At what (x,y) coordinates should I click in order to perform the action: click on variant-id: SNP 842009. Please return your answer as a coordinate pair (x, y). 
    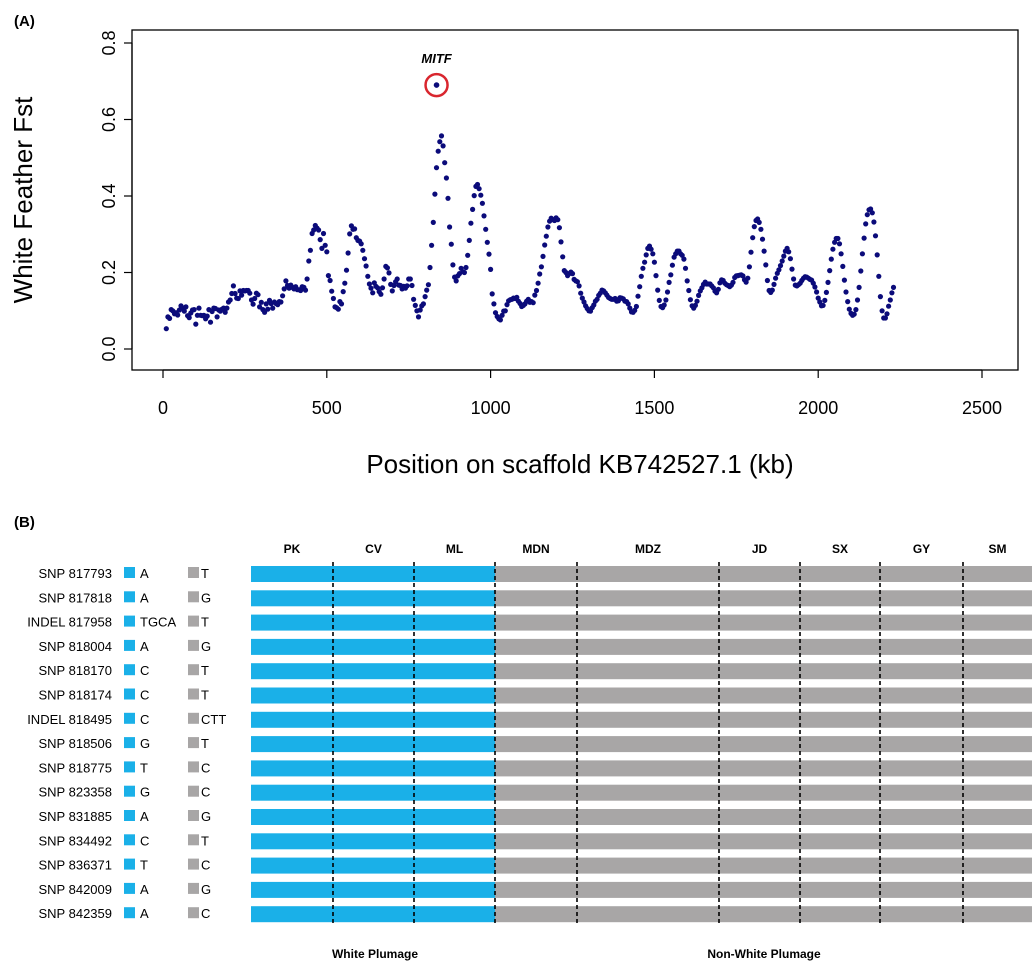
    Looking at the image, I should click on (76, 889).